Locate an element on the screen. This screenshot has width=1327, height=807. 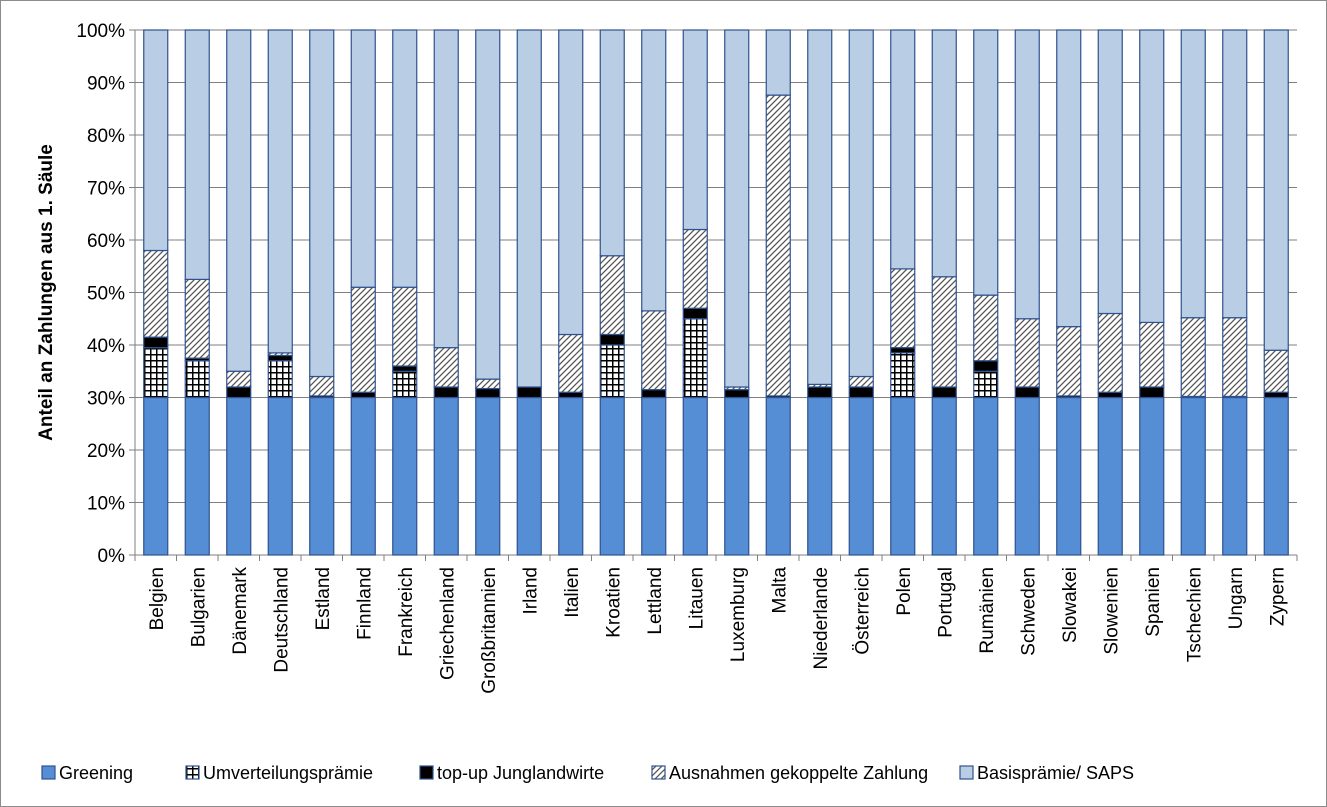
y-tick-label: 70% is located at coordinates (106, 189).